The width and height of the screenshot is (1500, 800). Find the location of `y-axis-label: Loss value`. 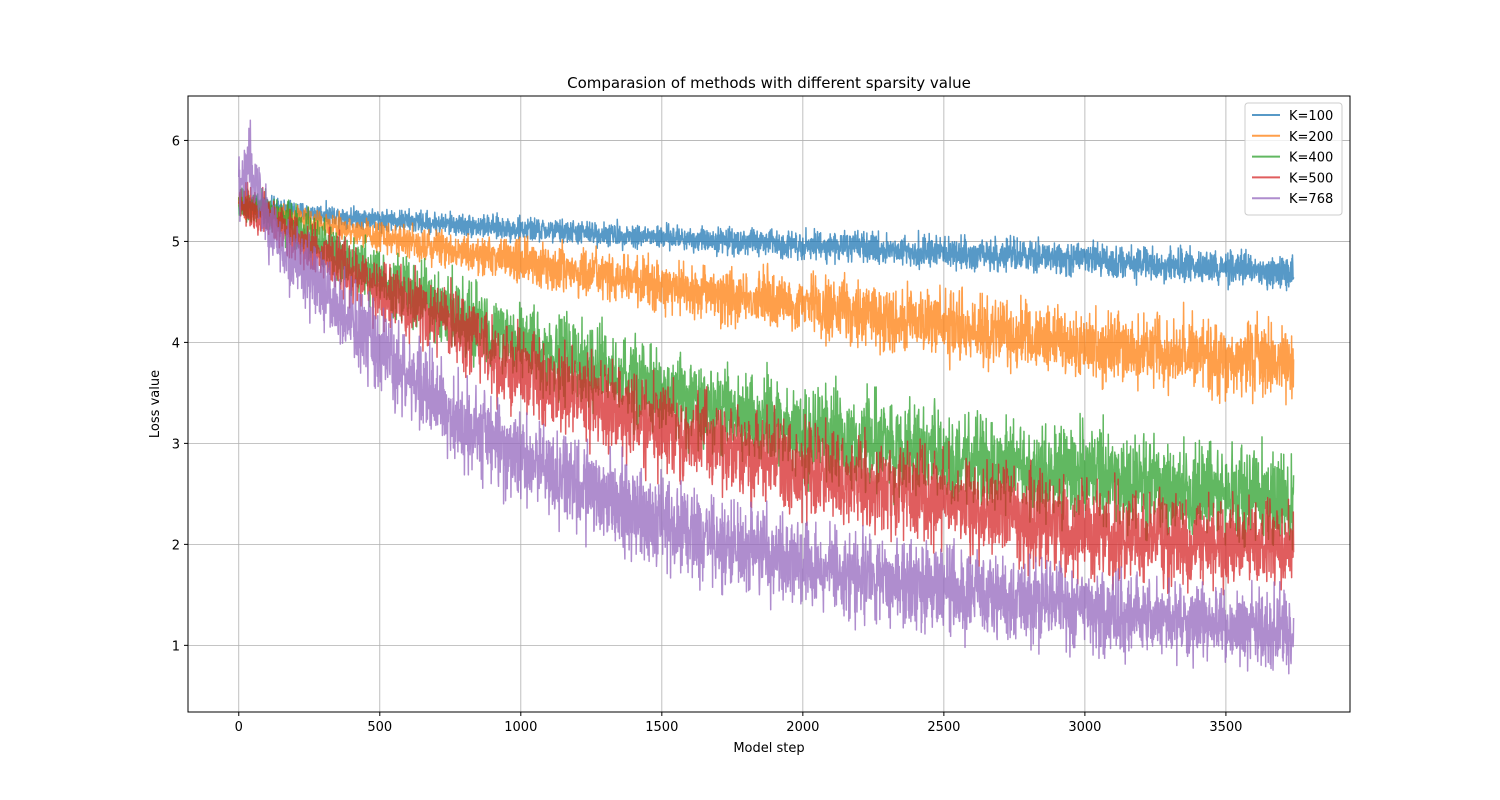

y-axis-label: Loss value is located at coordinates (155, 404).